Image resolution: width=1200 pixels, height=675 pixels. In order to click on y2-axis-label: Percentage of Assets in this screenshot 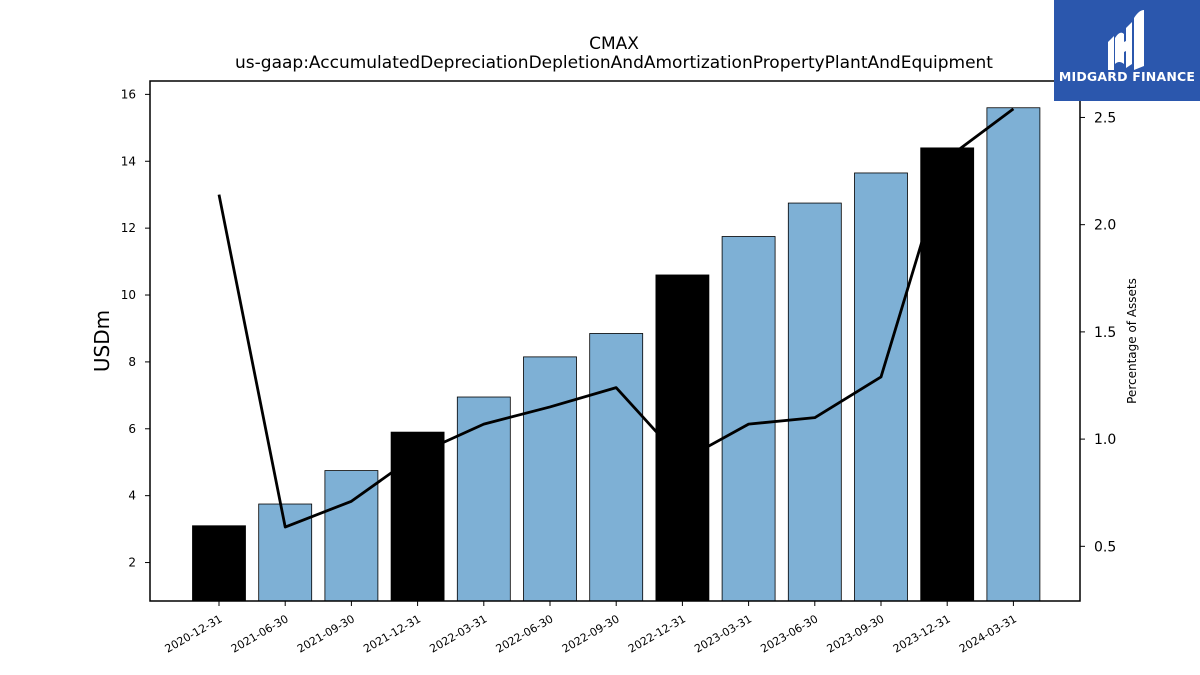, I will do `click(1132, 341)`.